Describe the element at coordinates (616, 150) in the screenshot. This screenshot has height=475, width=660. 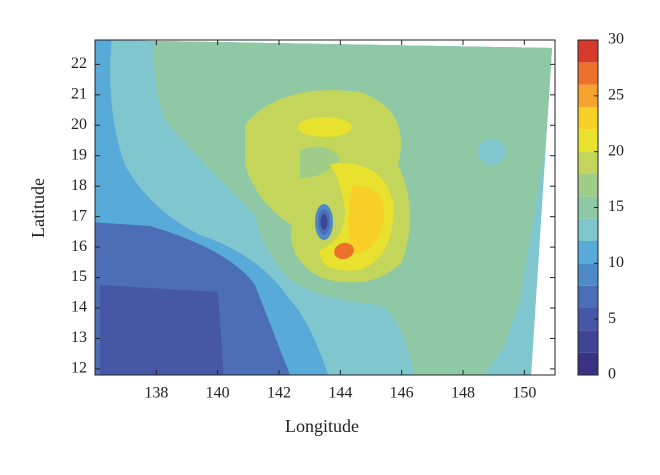
I see `colorbar-tick-label: 20` at that location.